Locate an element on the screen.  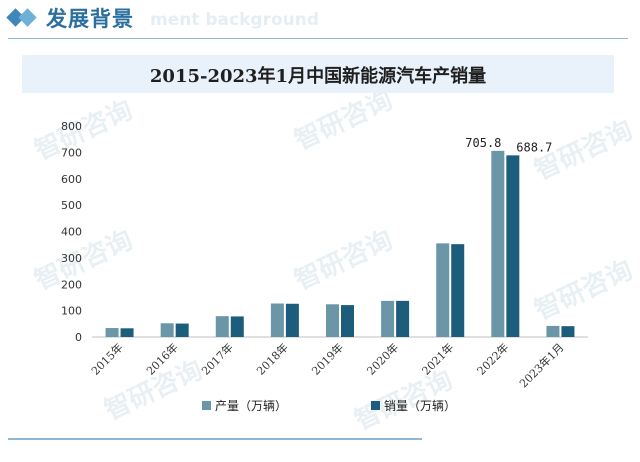
data-label: 705.8 is located at coordinates (483, 143).